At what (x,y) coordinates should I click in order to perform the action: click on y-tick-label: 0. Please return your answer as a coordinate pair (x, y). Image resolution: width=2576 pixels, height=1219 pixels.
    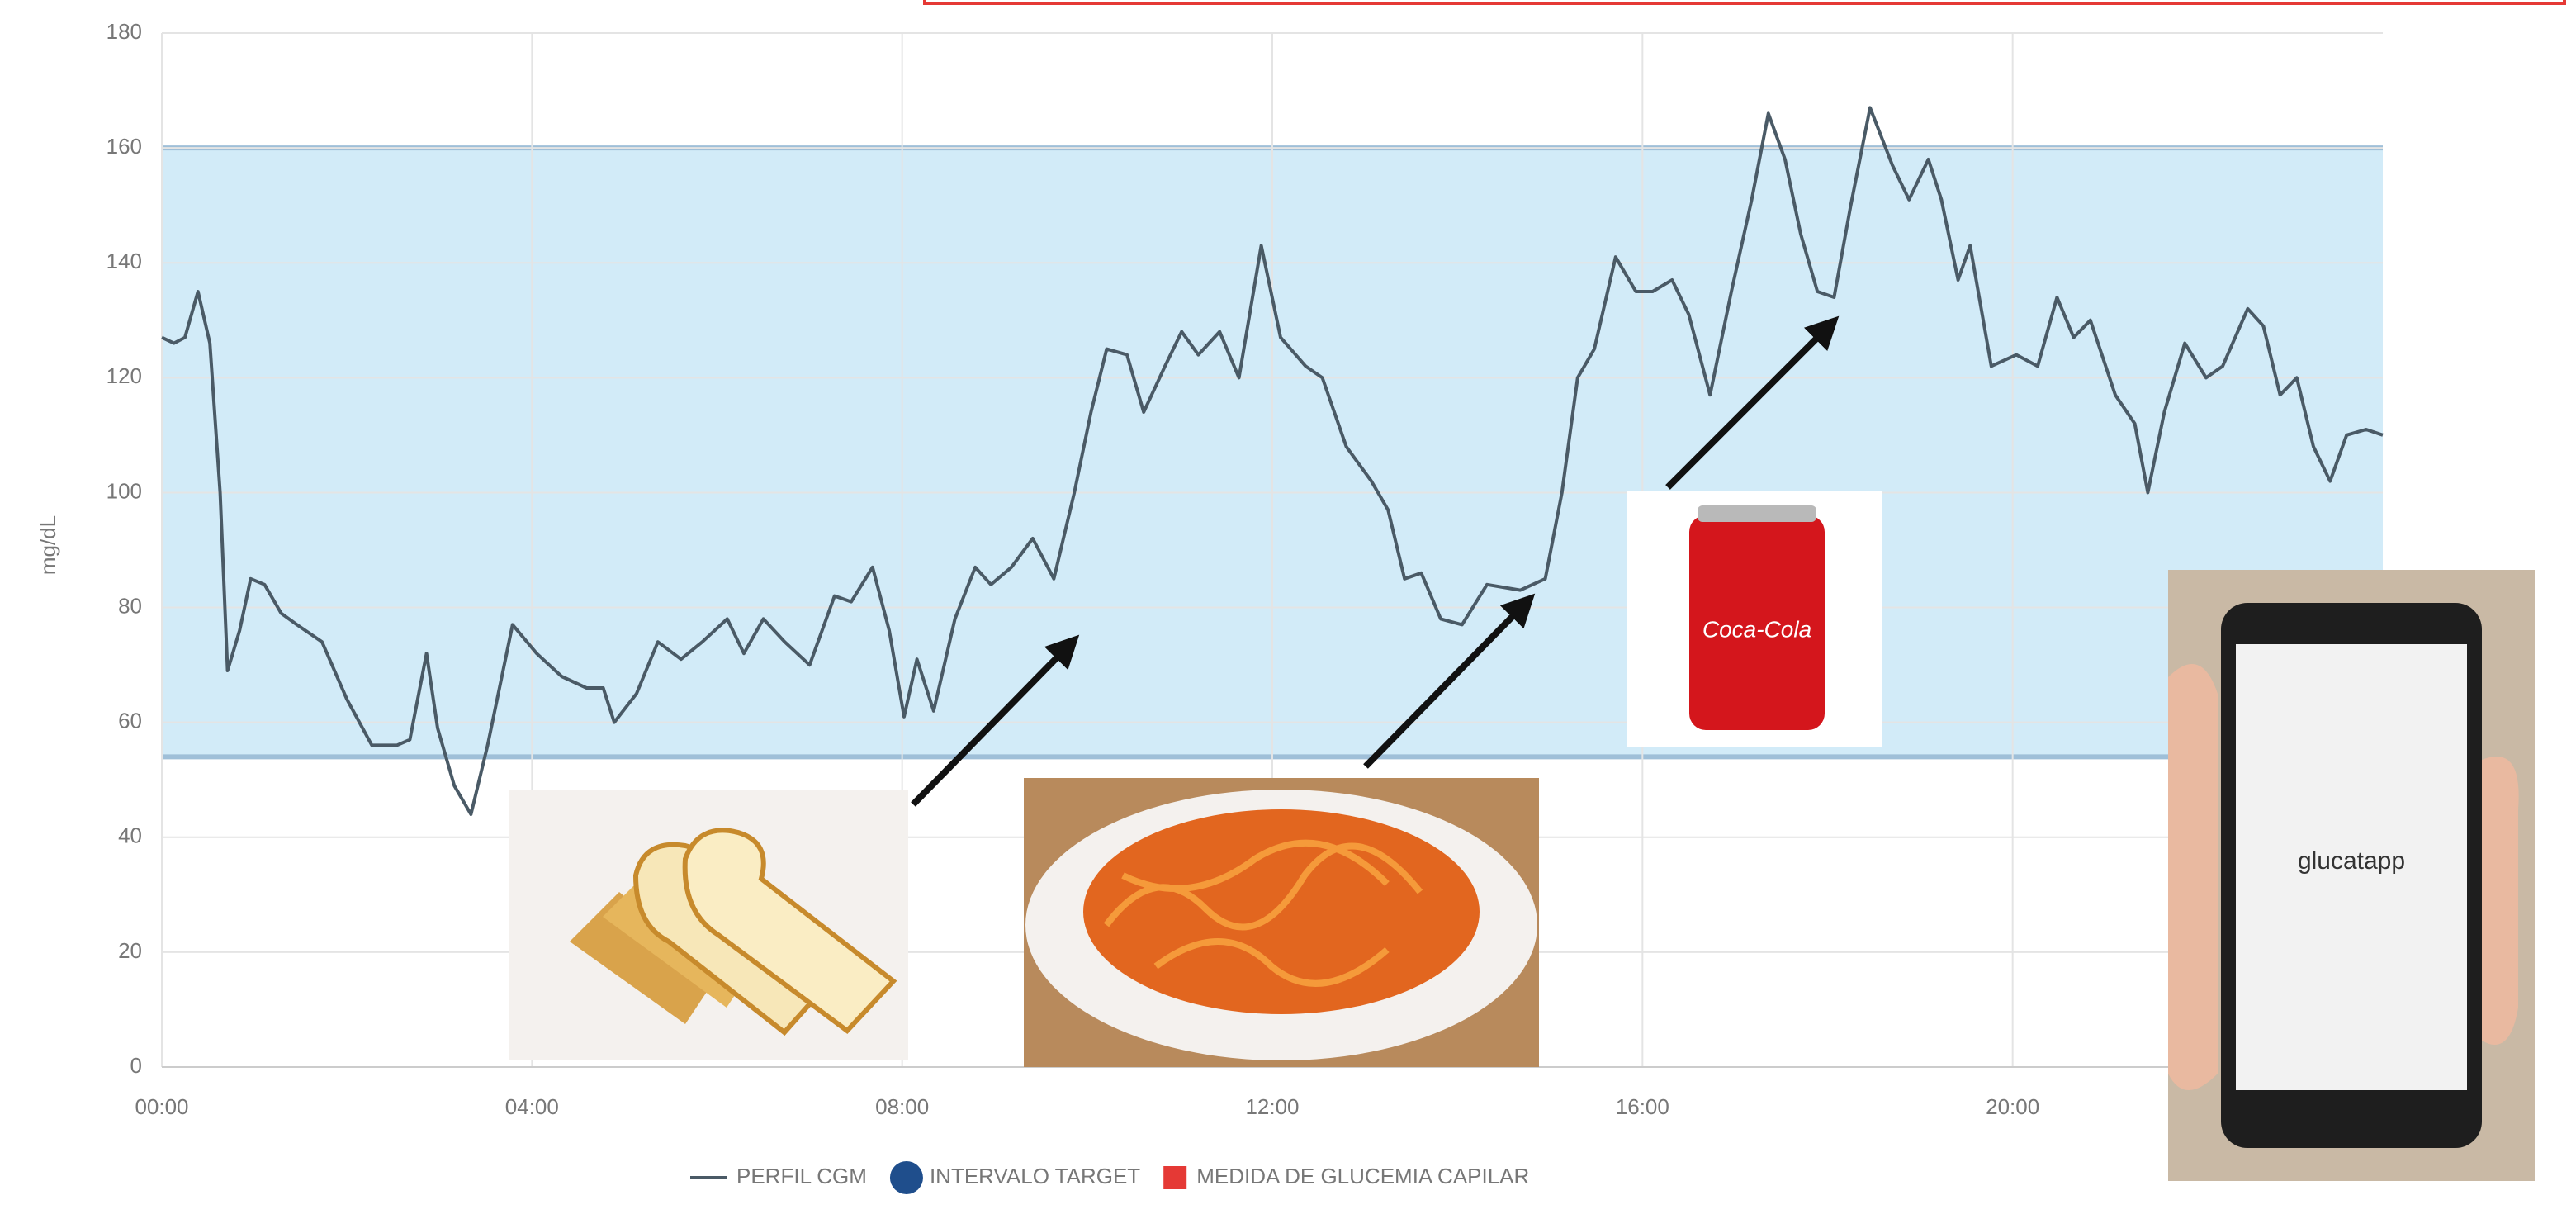
    Looking at the image, I should click on (136, 1065).